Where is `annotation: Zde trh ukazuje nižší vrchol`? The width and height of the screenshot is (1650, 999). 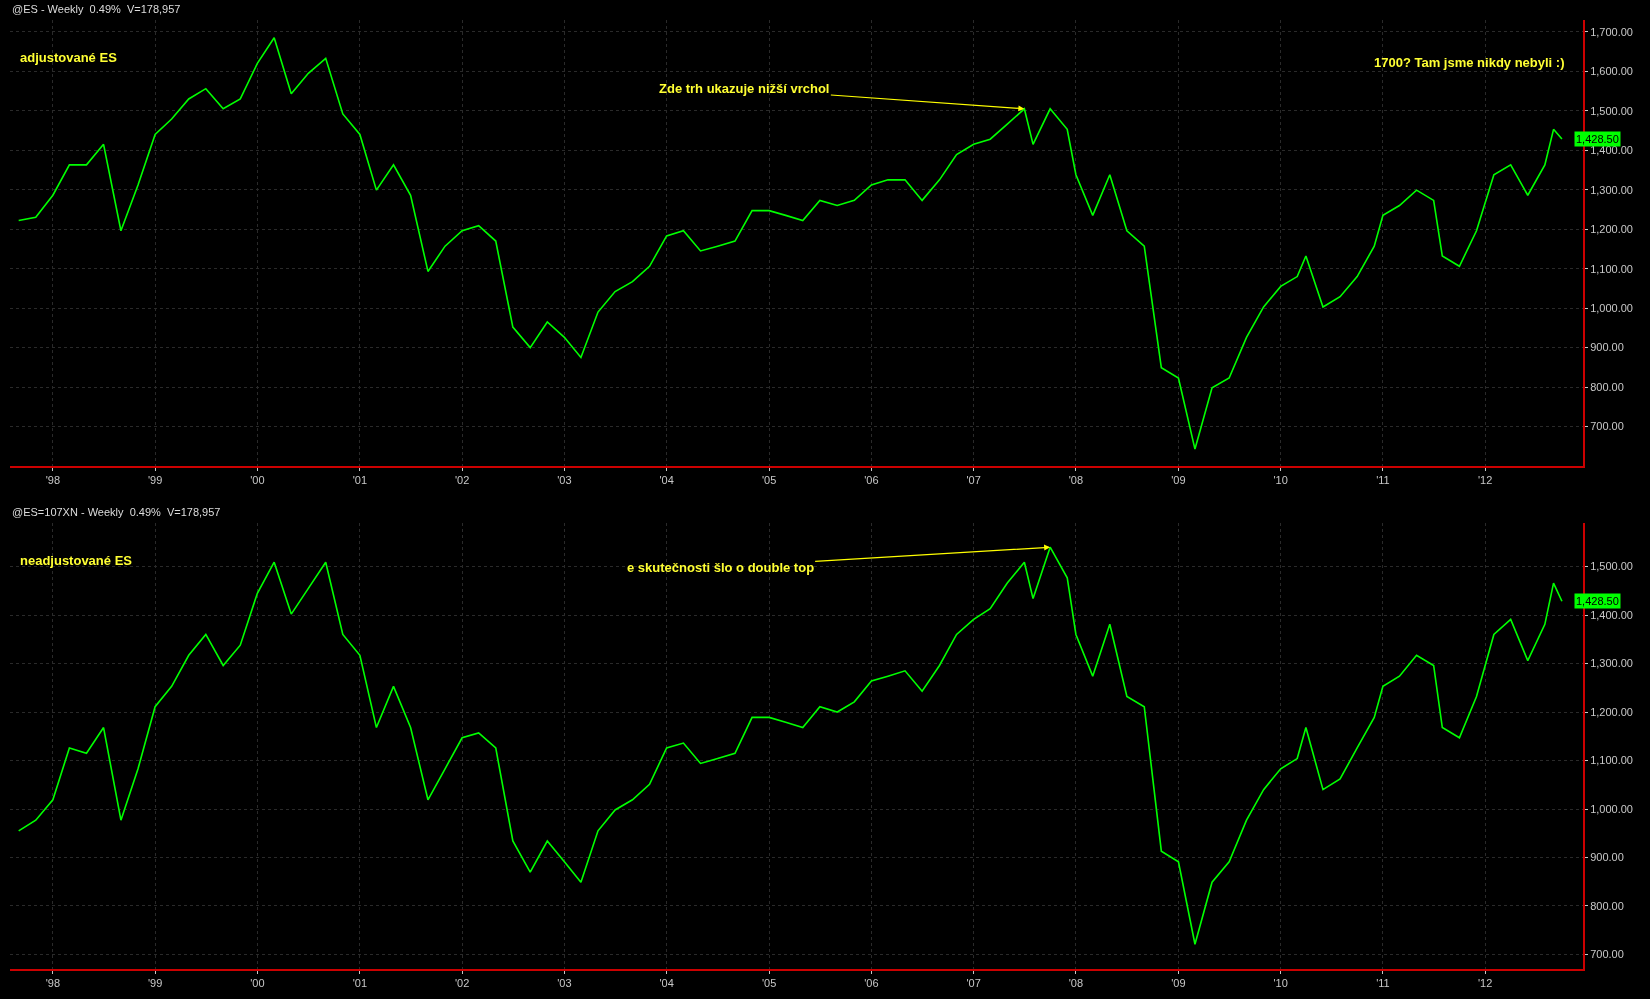
annotation: Zde trh ukazuje nižší vrchol is located at coordinates (744, 88).